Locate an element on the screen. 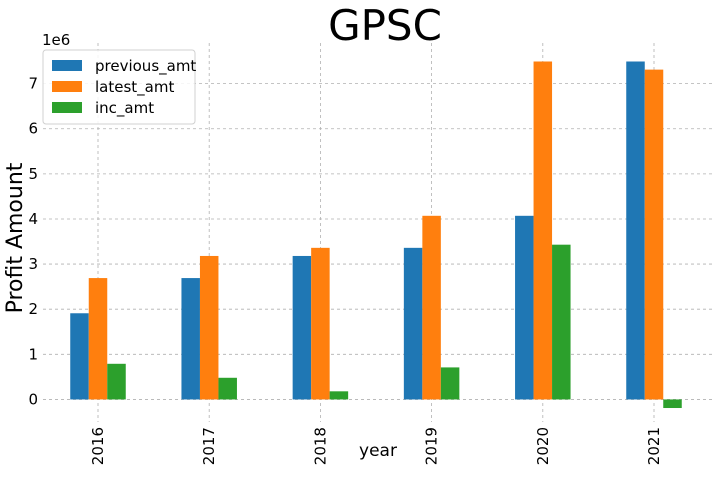  bar-latest_amt-2021 is located at coordinates (654, 234).